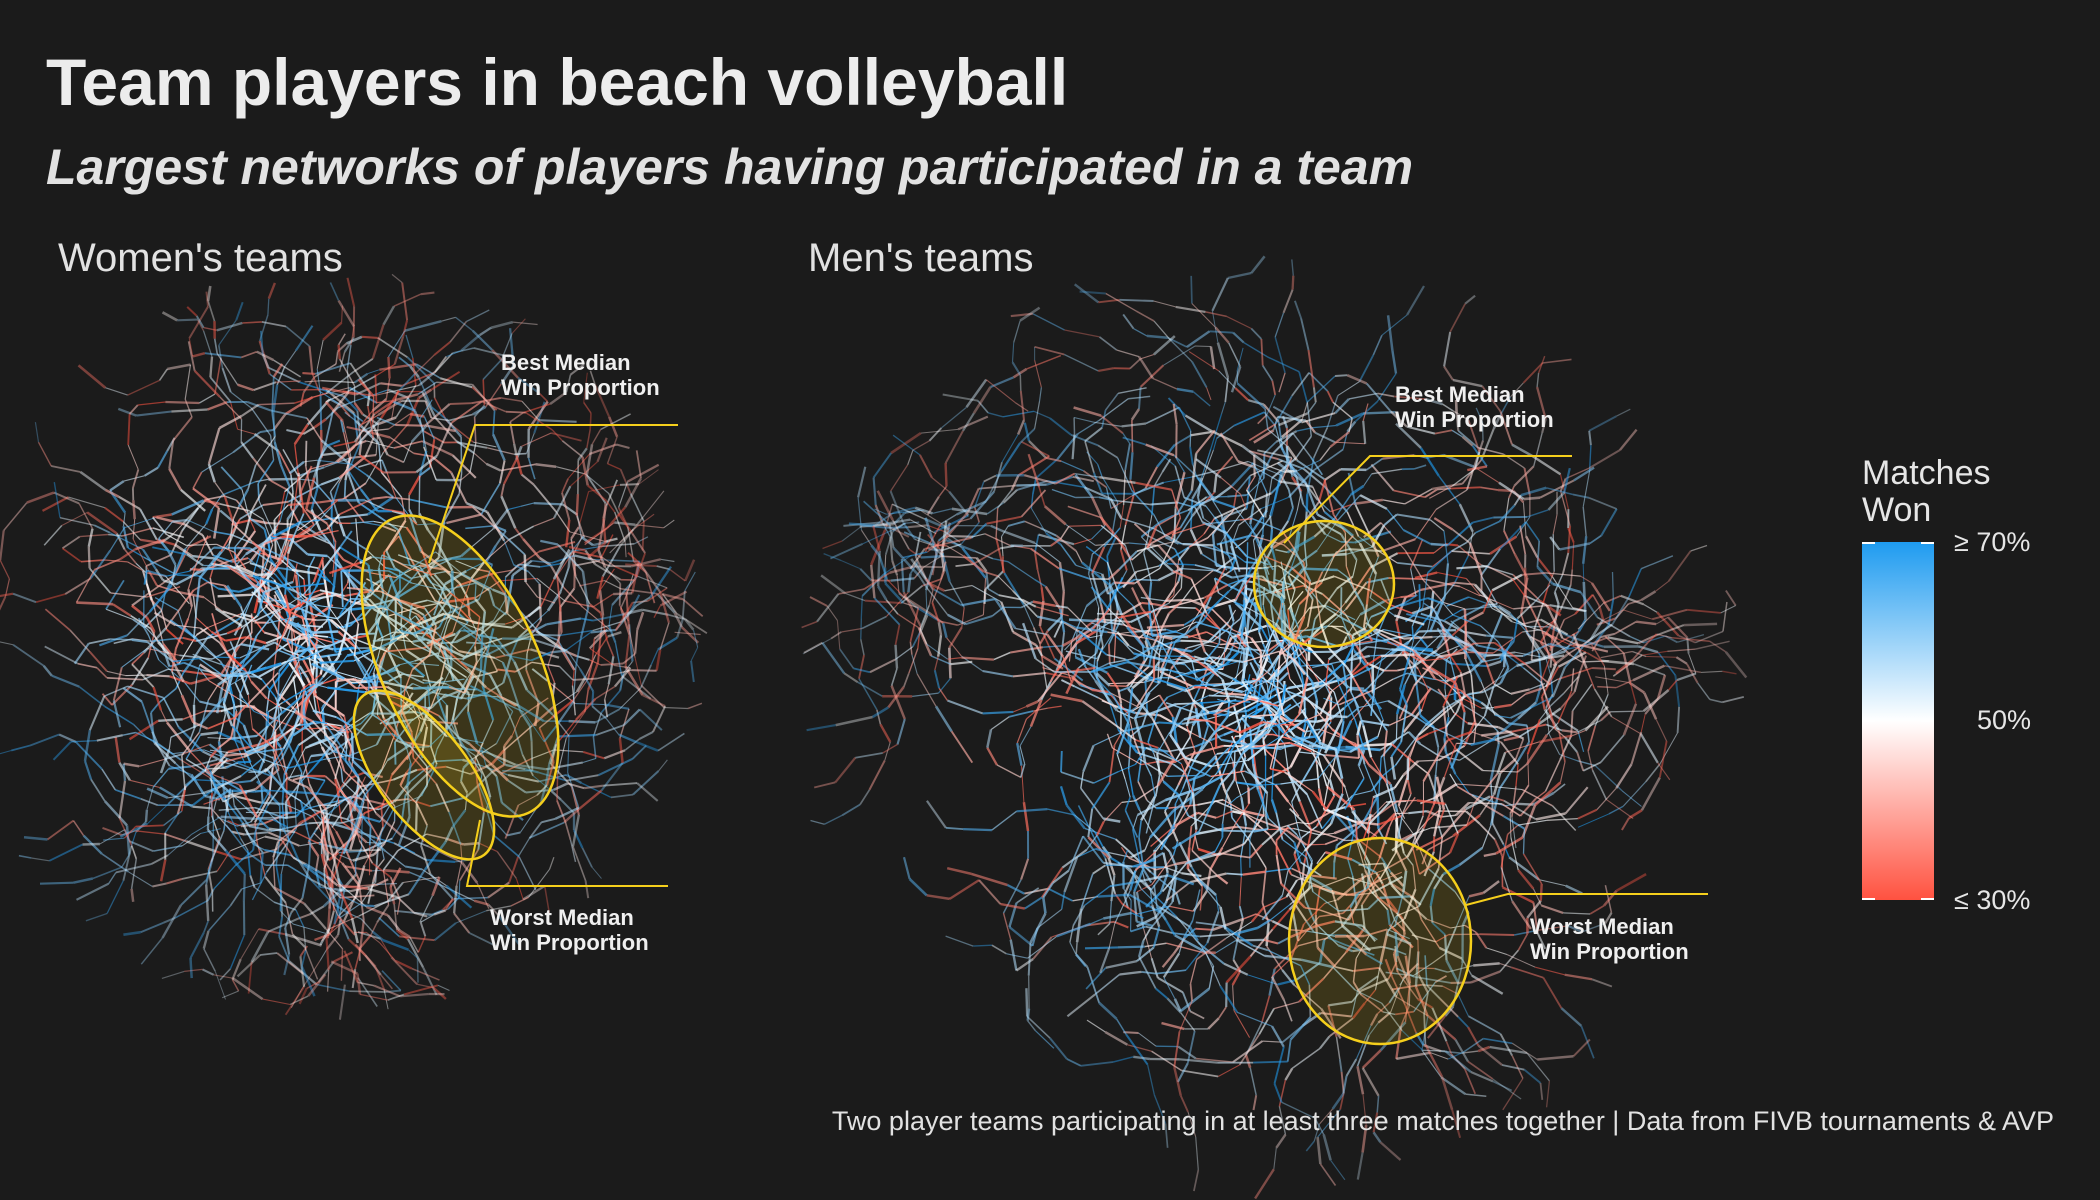 The image size is (2100, 1200). What do you see at coordinates (1609, 939) in the screenshot?
I see `men-worst-label: Worst Median Win Proportion` at bounding box center [1609, 939].